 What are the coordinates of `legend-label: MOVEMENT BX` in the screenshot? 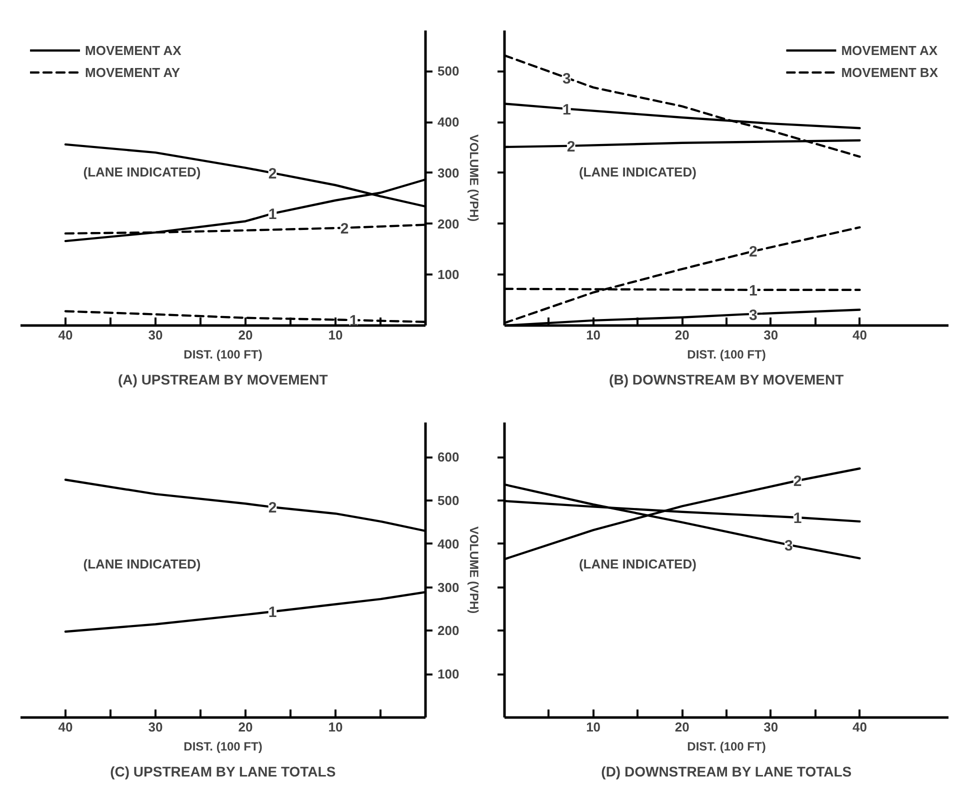 It's located at (889, 72).